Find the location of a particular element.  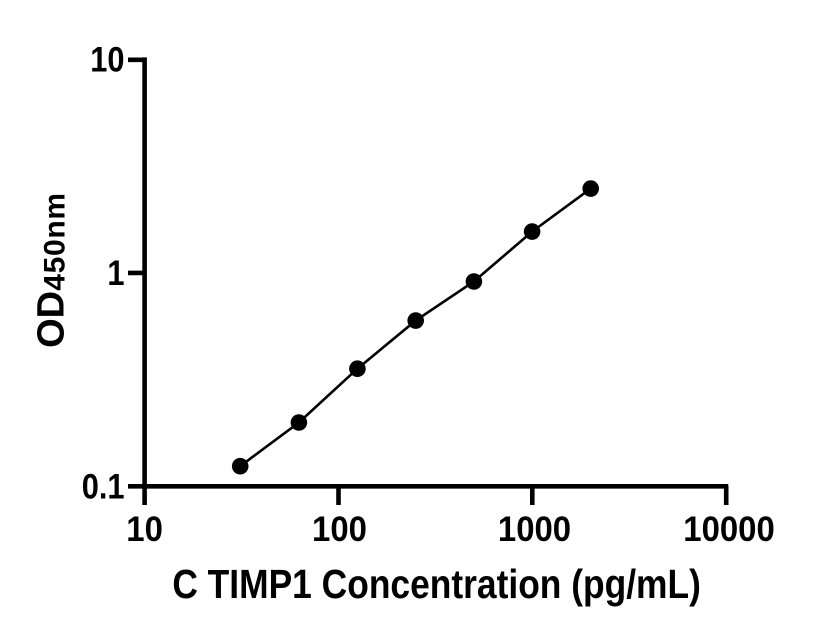

svg-text: C TIMP1 Concentration (pg/mL) is located at coordinates (436, 585).